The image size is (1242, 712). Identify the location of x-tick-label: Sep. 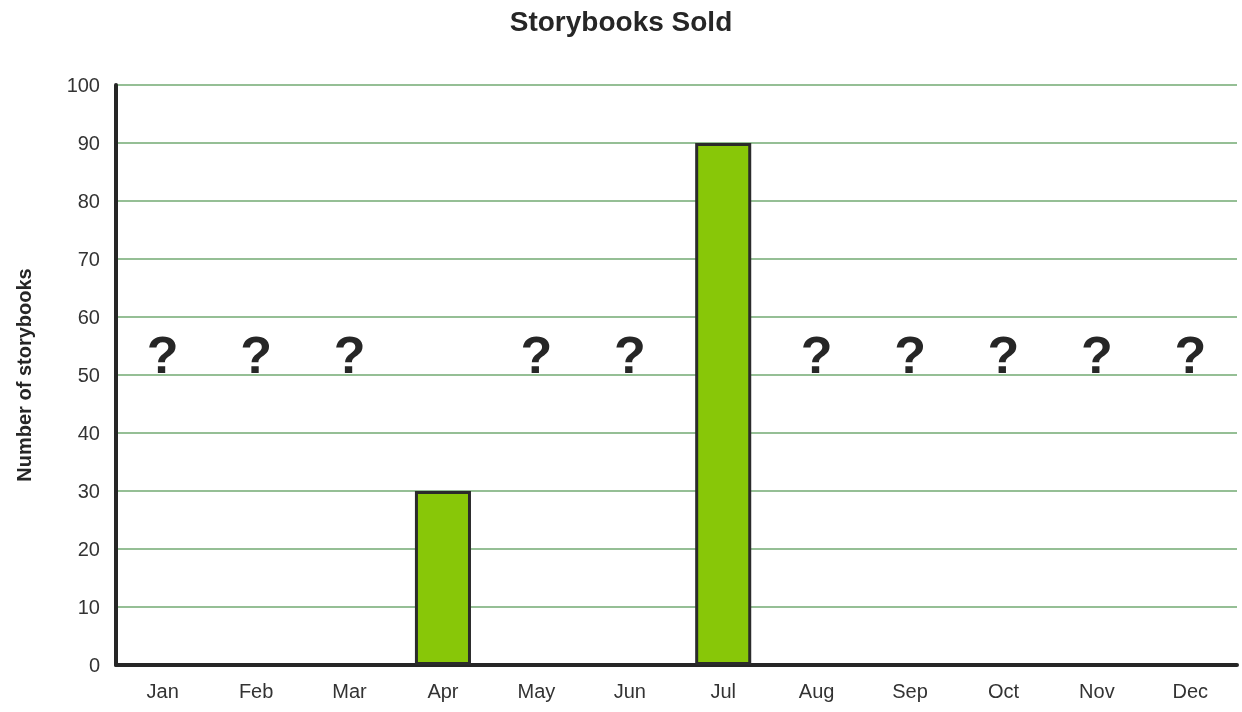
(910, 691).